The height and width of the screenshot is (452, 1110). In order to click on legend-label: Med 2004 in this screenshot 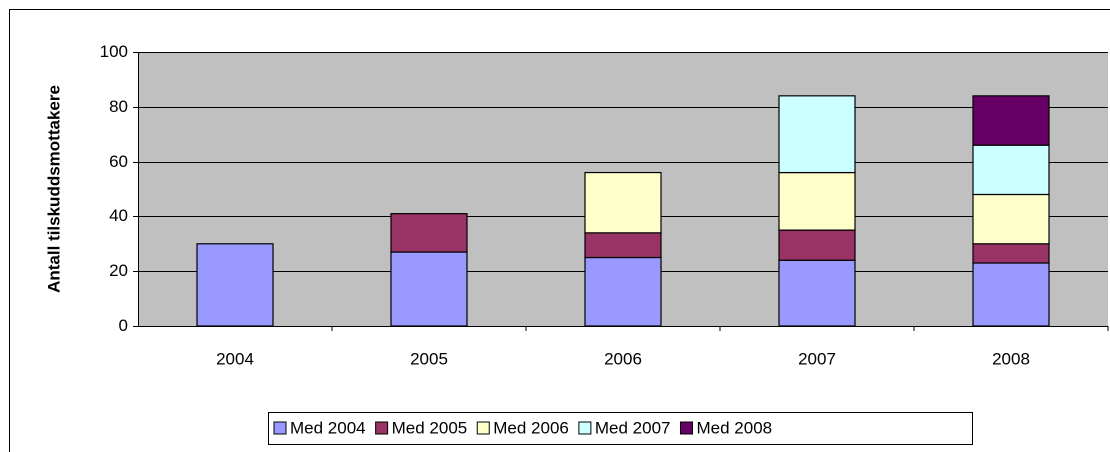, I will do `click(328, 427)`.